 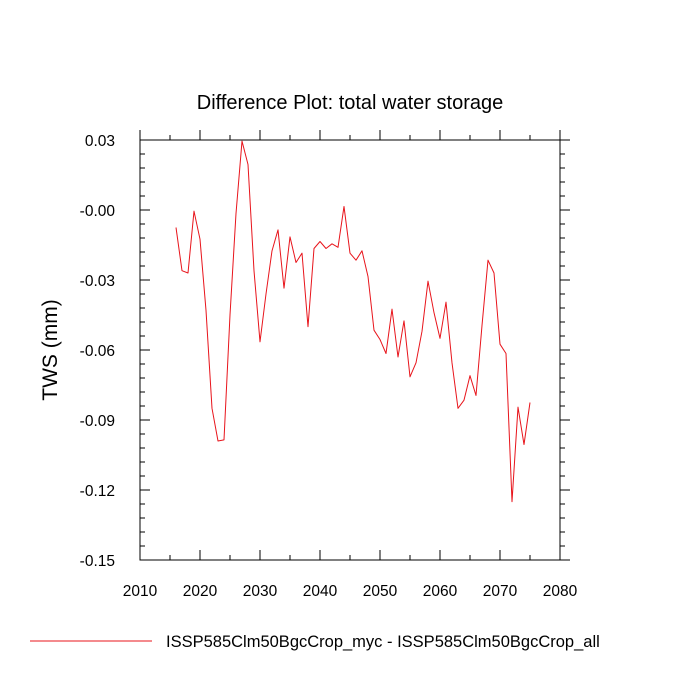 What do you see at coordinates (380, 591) in the screenshot?
I see `x-tick-label: 2050` at bounding box center [380, 591].